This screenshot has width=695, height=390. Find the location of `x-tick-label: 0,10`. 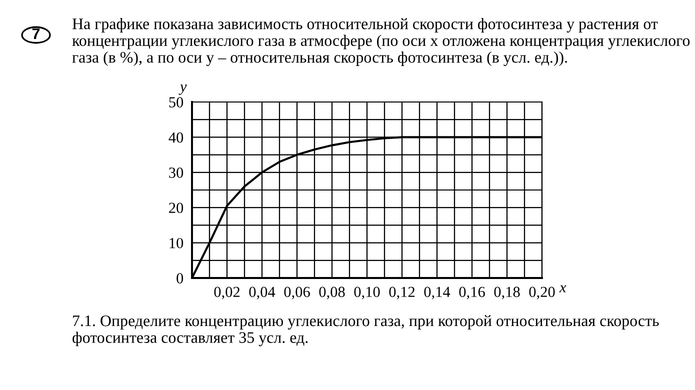

x-tick-label: 0,10 is located at coordinates (367, 293).